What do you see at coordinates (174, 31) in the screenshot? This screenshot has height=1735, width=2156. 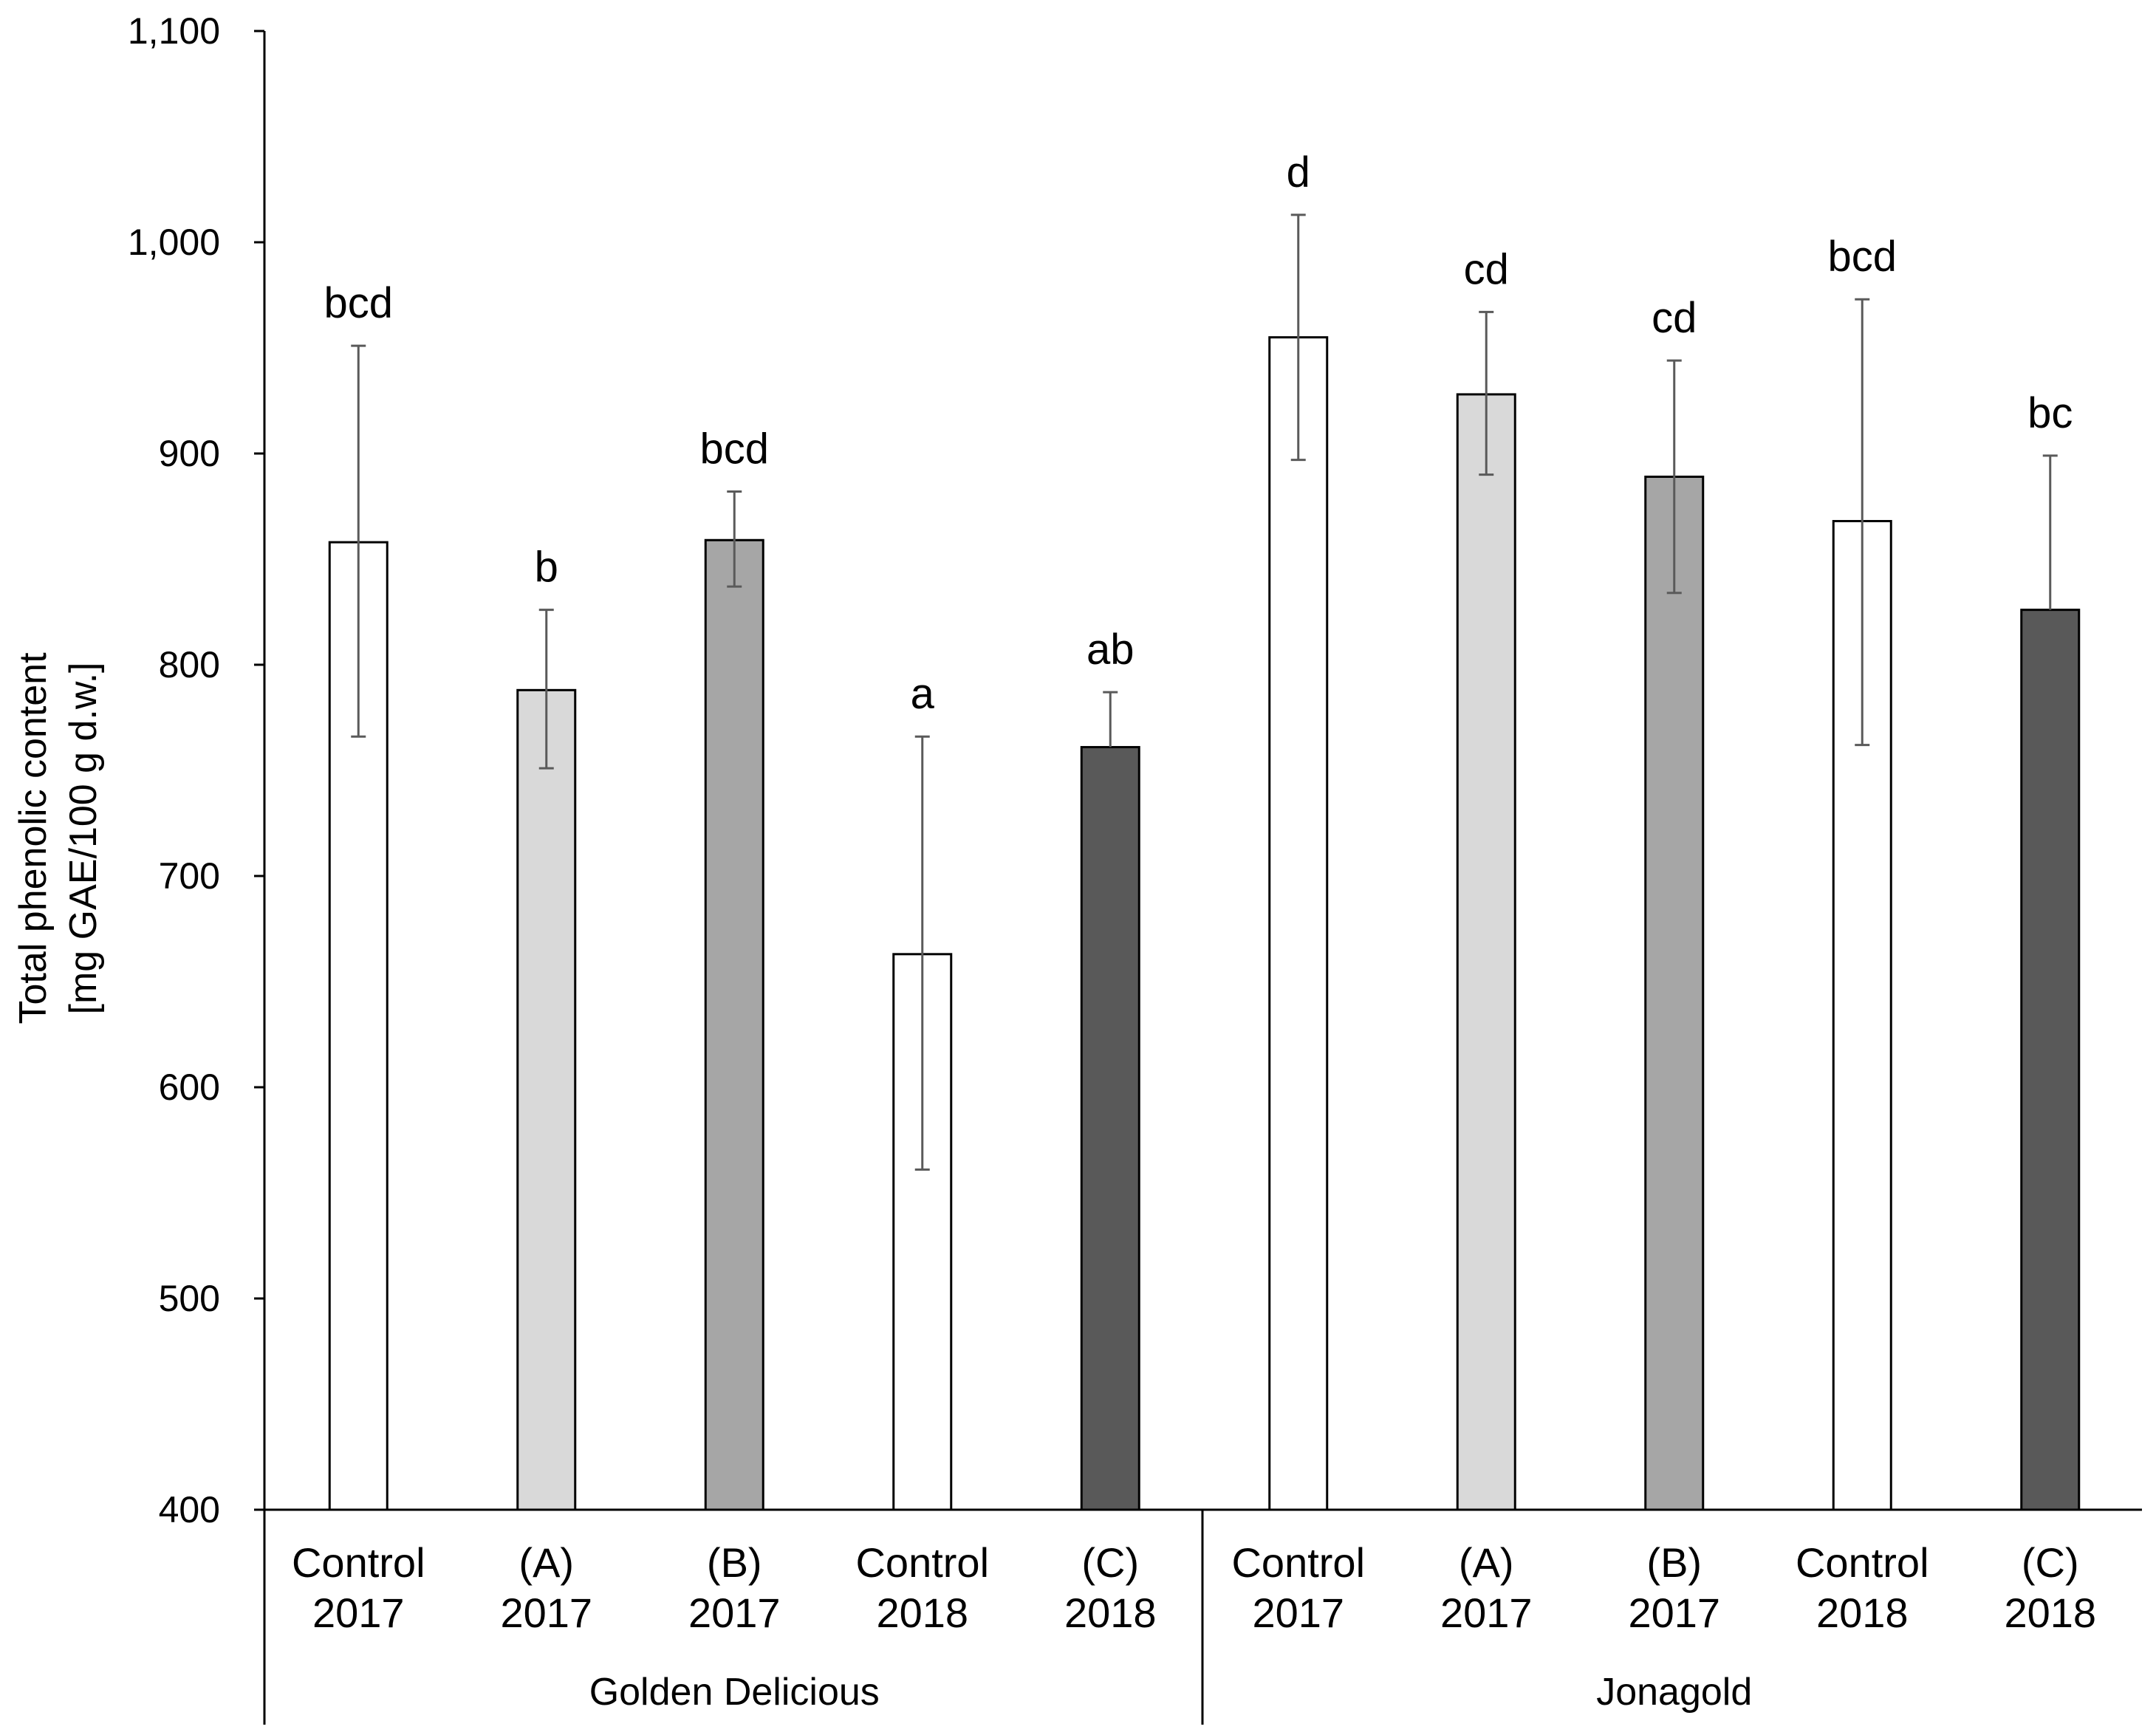 I see `y-tick-label: 1,100` at bounding box center [174, 31].